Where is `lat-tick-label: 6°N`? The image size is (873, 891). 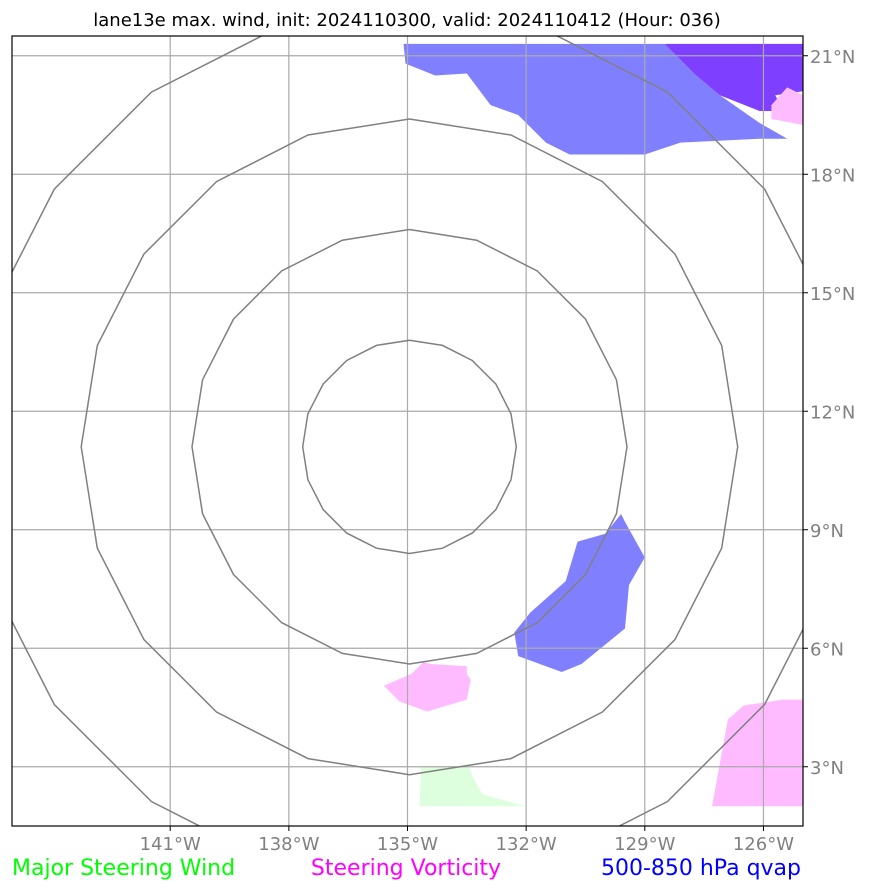
lat-tick-label: 6°N is located at coordinates (827, 649).